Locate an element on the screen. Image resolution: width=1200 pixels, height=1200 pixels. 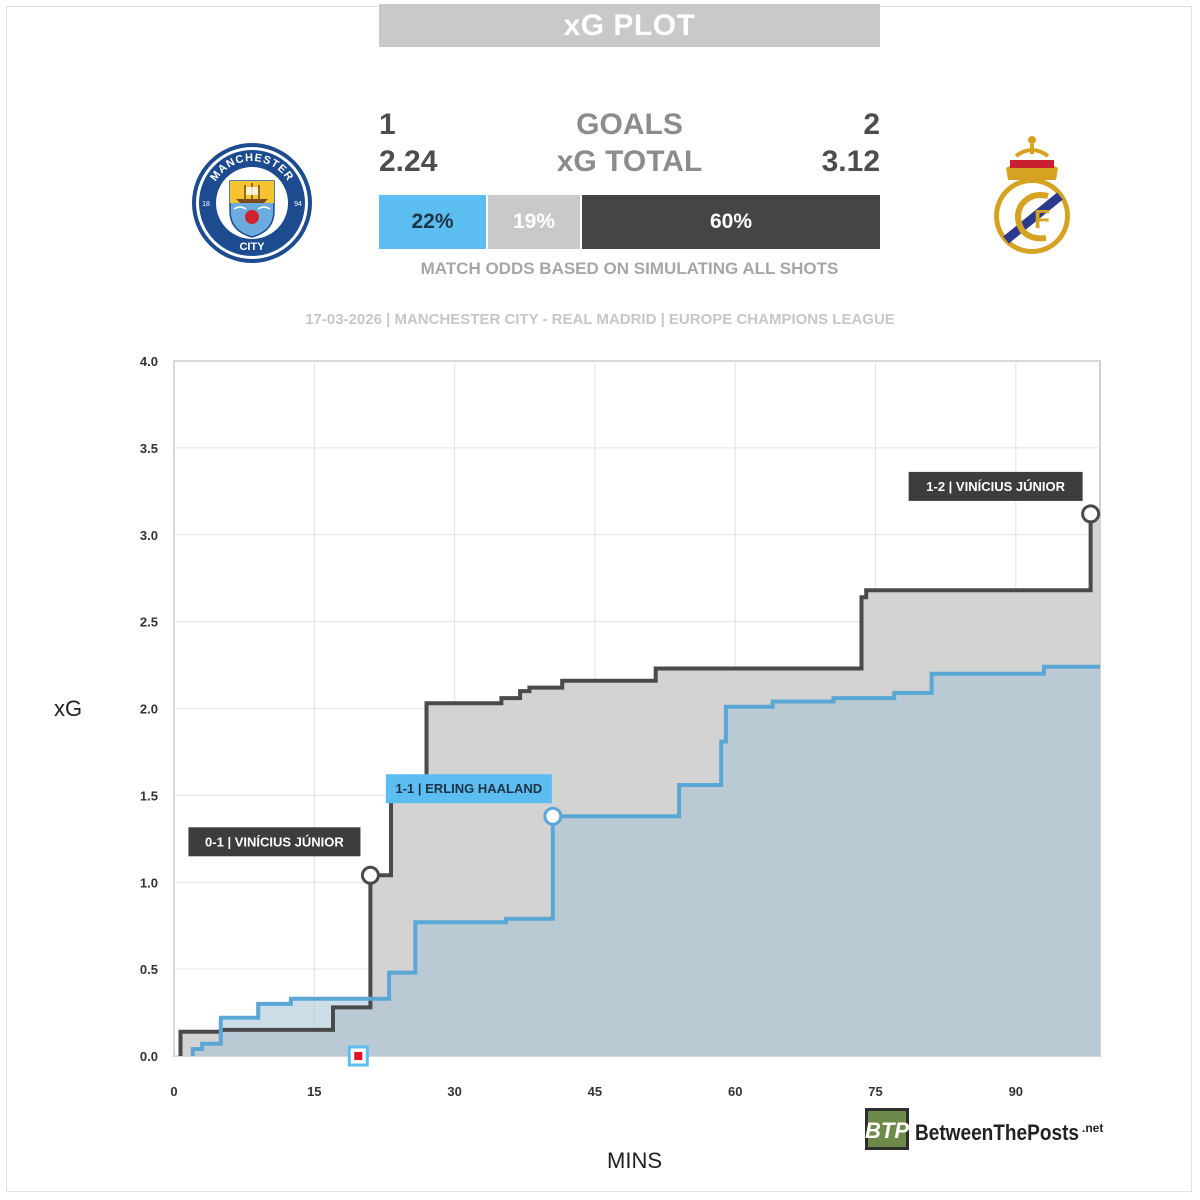
away-xg-total: 3.12 is located at coordinates (850, 161).